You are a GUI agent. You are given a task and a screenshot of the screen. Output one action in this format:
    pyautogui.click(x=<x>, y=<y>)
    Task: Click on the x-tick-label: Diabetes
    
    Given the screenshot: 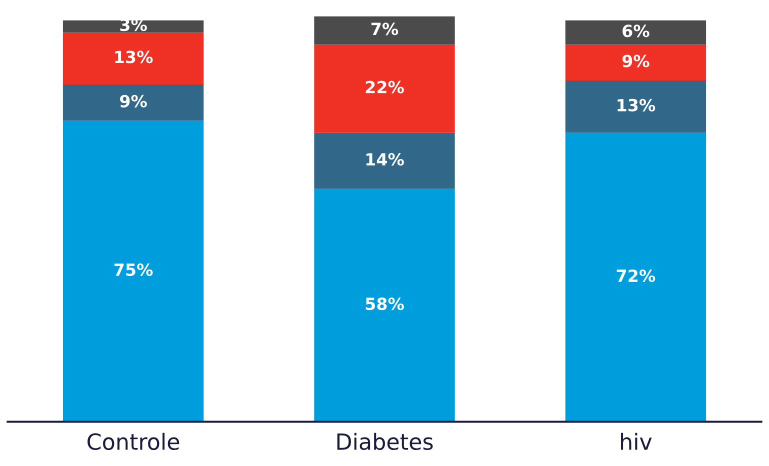 What is the action you would take?
    pyautogui.click(x=385, y=441)
    